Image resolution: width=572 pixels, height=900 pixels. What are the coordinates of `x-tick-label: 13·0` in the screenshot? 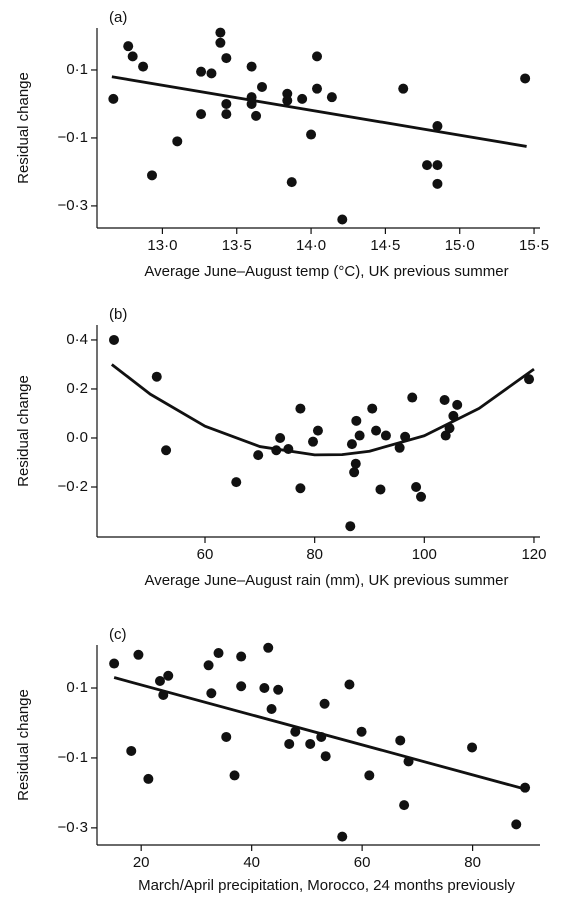 It's located at (162, 245).